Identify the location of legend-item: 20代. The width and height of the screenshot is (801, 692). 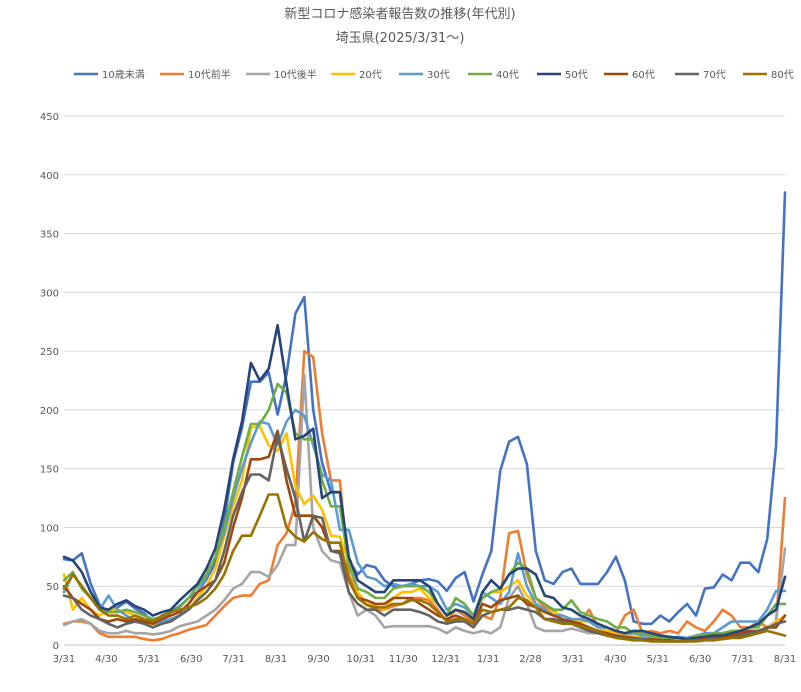
(356, 75).